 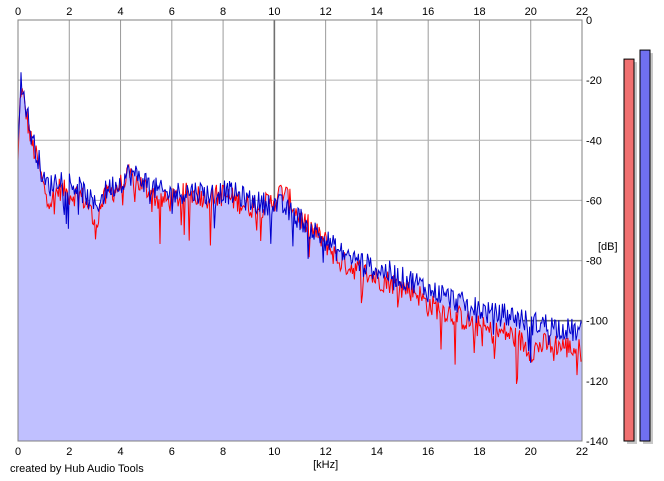 What do you see at coordinates (645, 245) in the screenshot?
I see `level-meter-right` at bounding box center [645, 245].